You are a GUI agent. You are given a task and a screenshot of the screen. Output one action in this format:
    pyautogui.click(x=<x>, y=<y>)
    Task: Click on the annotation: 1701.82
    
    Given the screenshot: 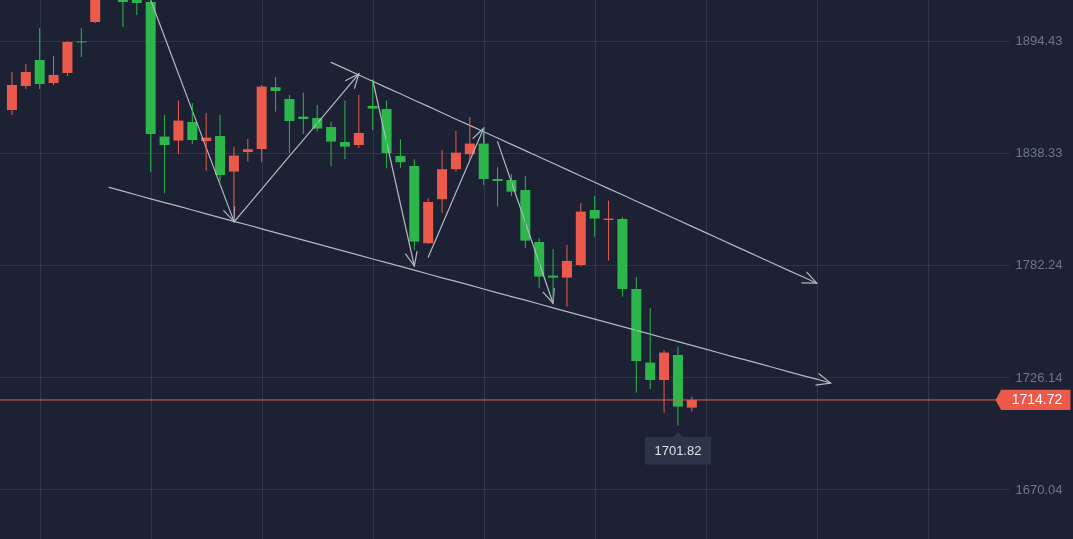 What is the action you would take?
    pyautogui.click(x=678, y=450)
    